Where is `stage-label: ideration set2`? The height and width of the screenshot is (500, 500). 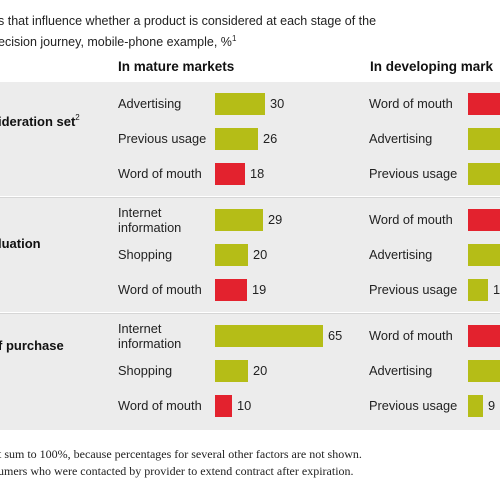 stage-label: ideration set2 is located at coordinates (40, 121).